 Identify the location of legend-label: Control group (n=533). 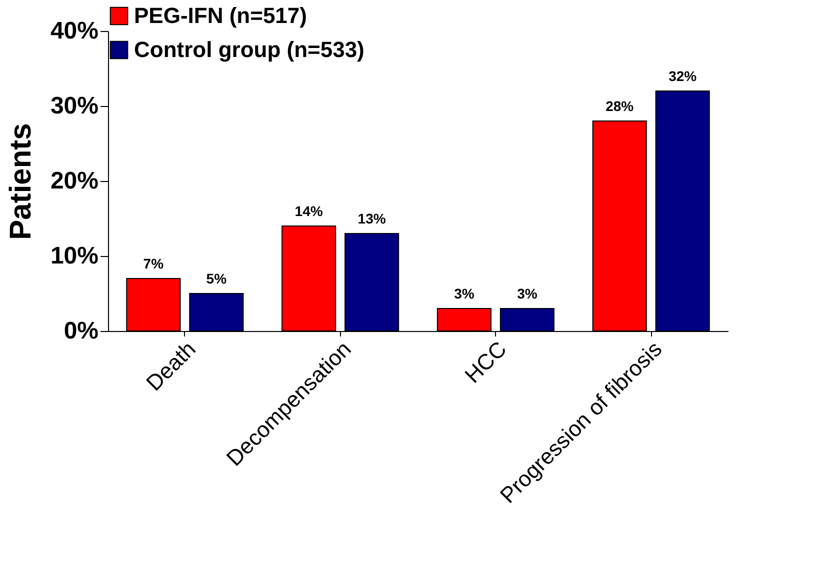
(249, 49).